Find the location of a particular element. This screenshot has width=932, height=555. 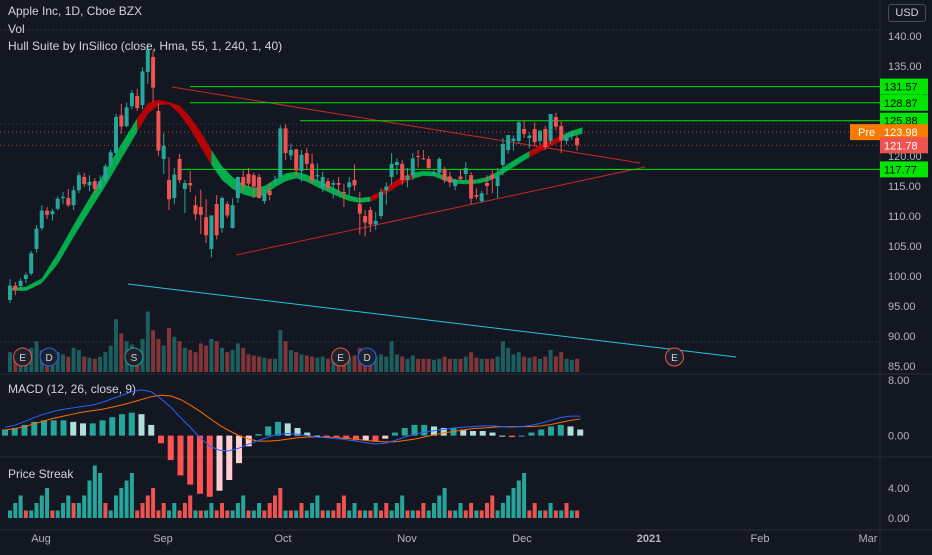

time-axis-tick: Oct is located at coordinates (282, 539).